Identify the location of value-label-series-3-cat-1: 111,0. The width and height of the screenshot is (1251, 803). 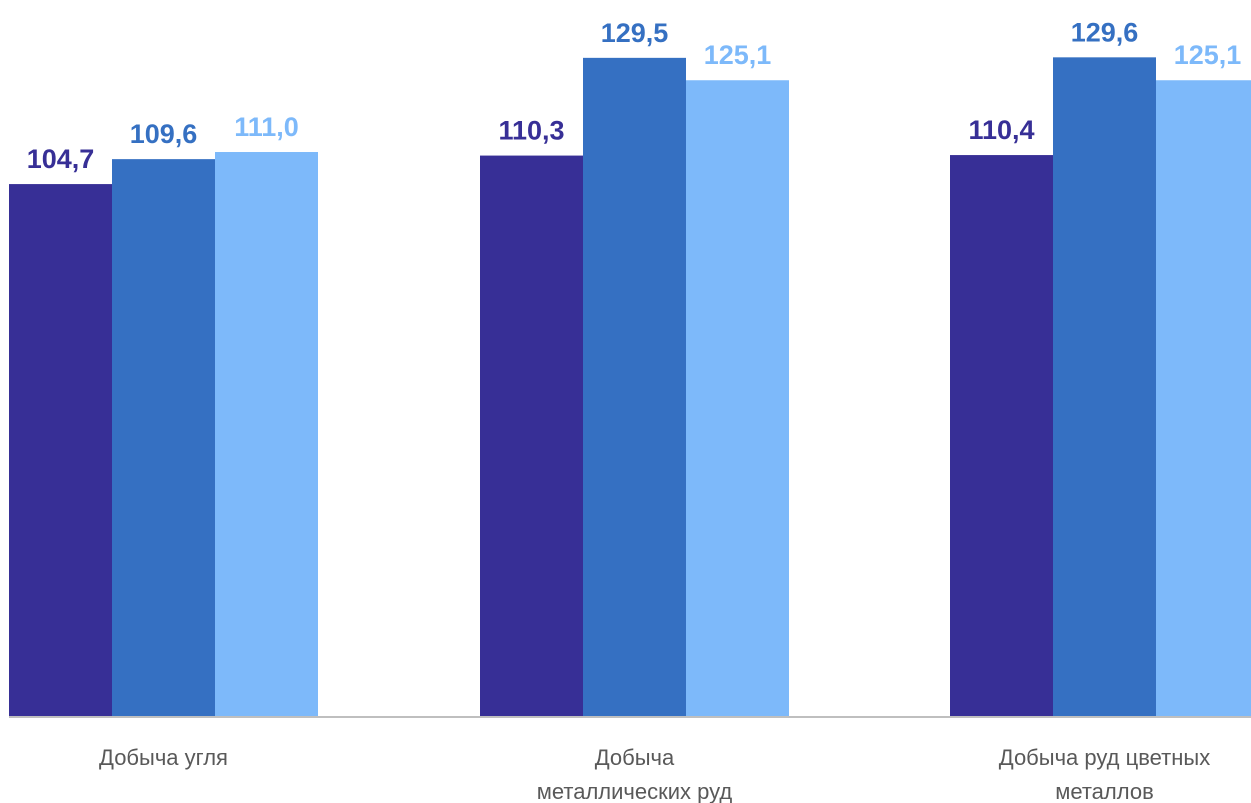
(266, 127).